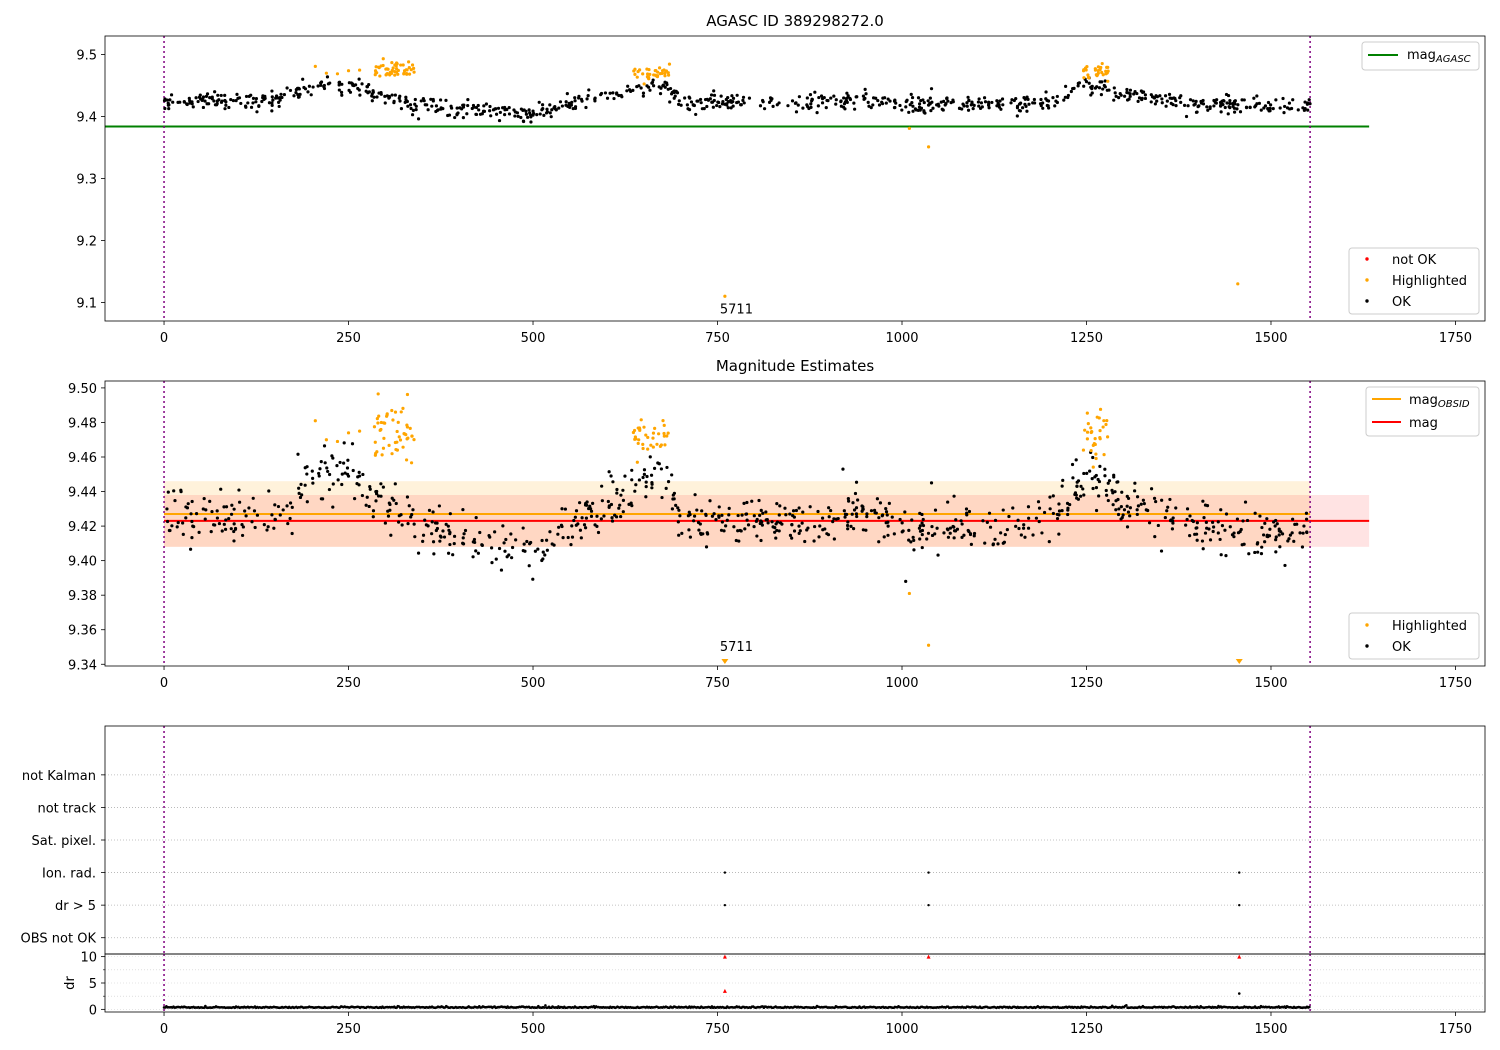 The height and width of the screenshot is (1050, 1500). I want to click on legend-label: not OK, so click(1414, 260).